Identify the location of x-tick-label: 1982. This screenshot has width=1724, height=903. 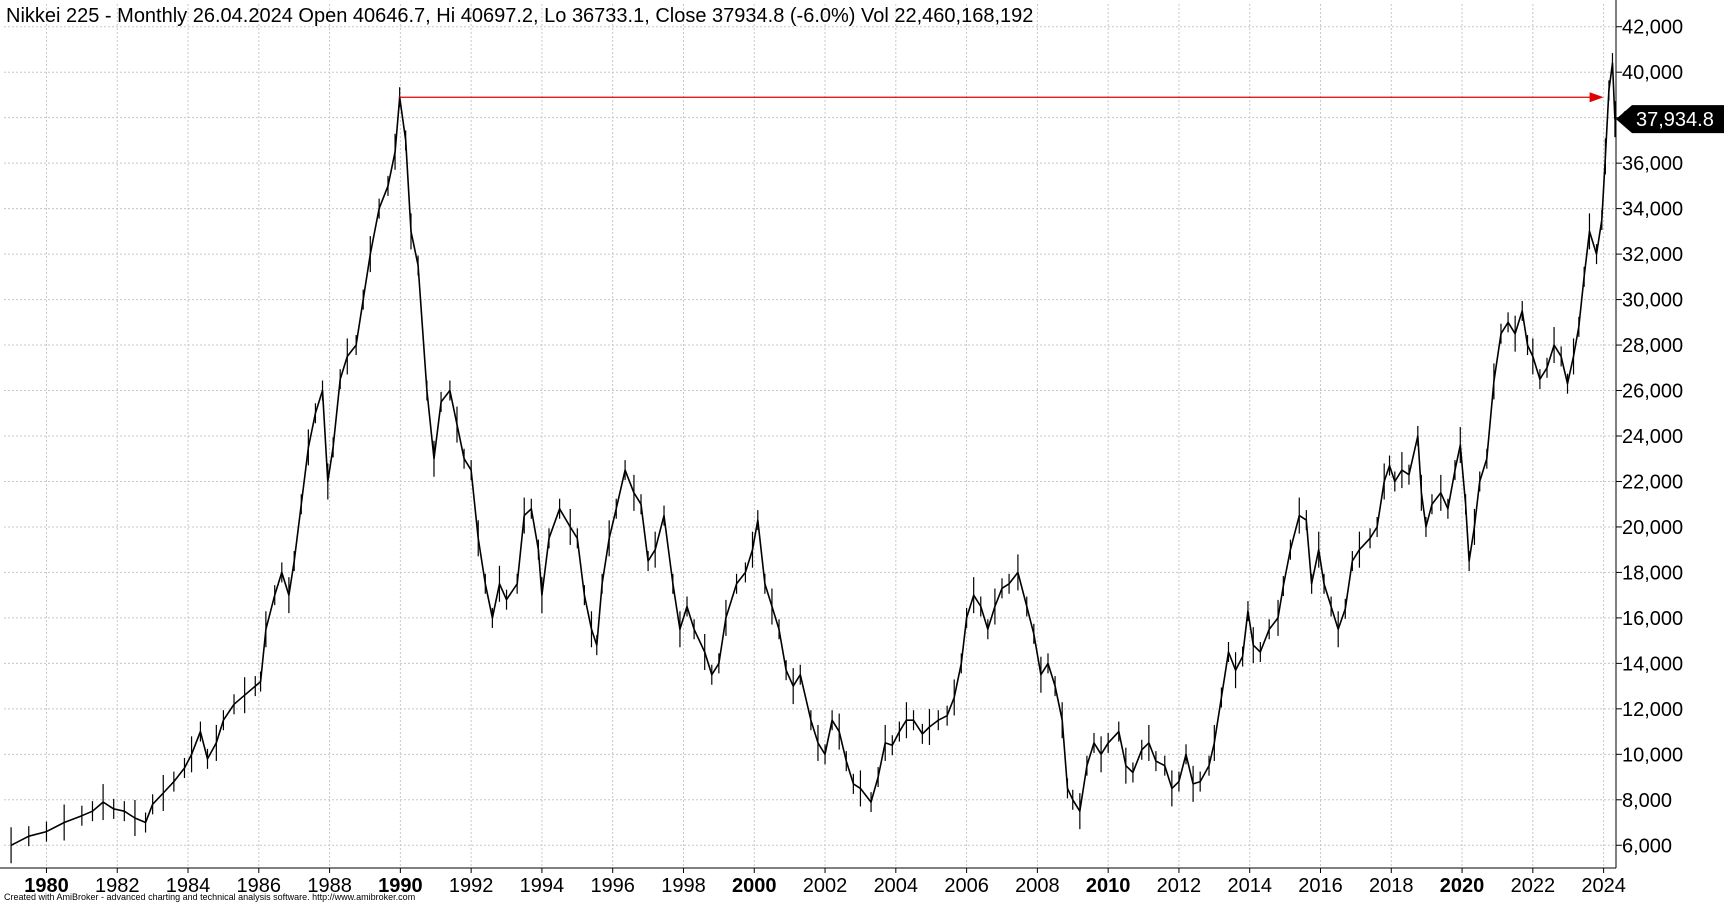
(117, 886).